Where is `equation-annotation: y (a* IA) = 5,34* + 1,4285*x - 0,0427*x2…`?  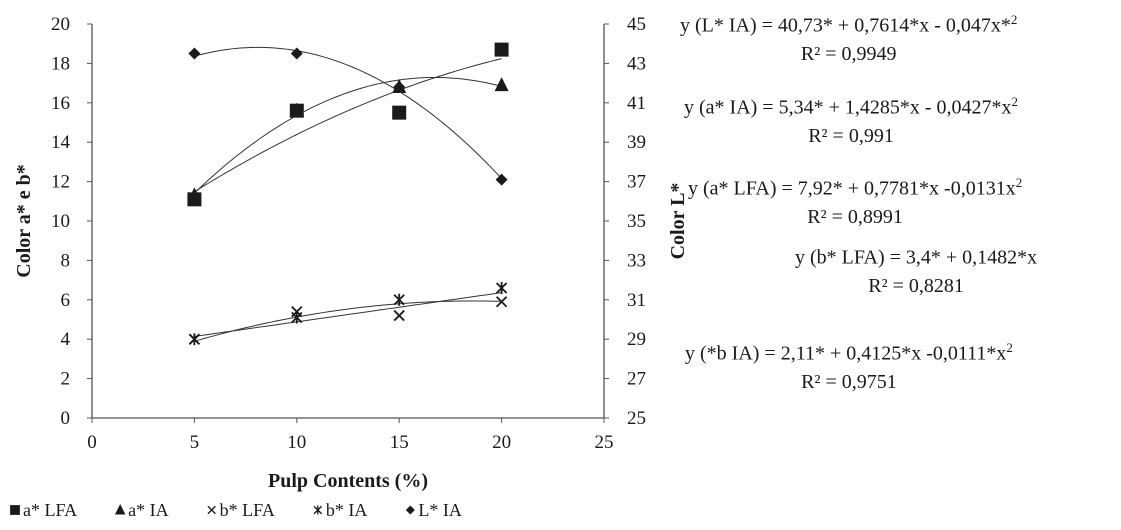 equation-annotation: y (a* IA) = 5,34* + 1,4285*x - 0,0427*x2… is located at coordinates (851, 120).